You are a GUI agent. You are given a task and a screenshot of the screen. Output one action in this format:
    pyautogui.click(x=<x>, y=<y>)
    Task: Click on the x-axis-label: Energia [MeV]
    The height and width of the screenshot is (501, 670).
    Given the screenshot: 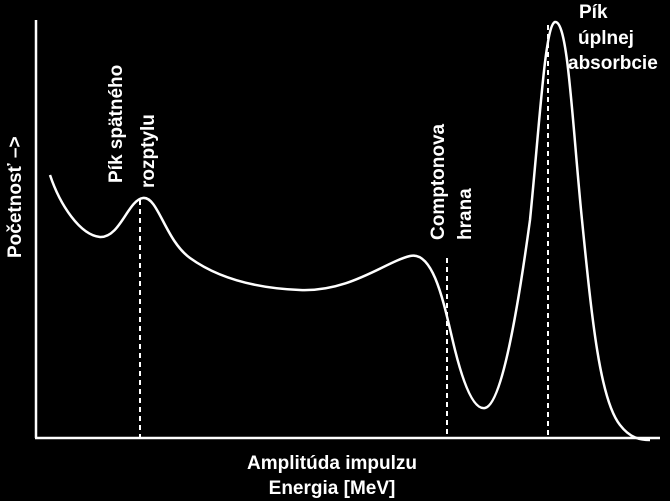 What is the action you would take?
    pyautogui.click(x=332, y=488)
    